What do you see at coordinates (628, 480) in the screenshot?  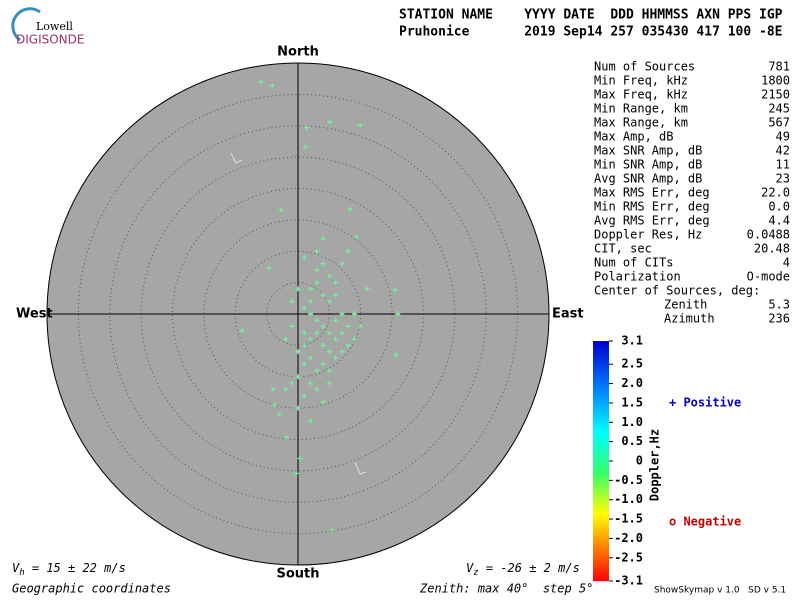 I see `colorbar-tick-label: -0.5` at bounding box center [628, 480].